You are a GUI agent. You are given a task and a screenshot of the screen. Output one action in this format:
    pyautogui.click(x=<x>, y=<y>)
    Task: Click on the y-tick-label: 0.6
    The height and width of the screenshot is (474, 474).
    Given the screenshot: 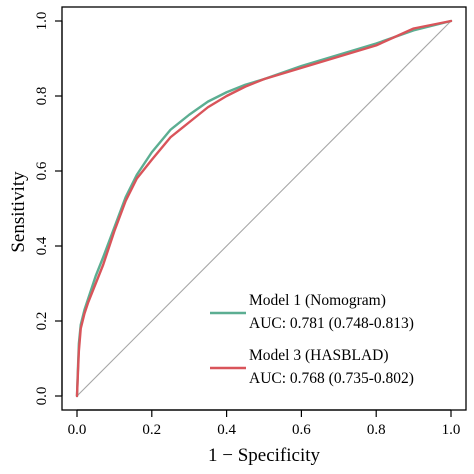 What is the action you would take?
    pyautogui.click(x=42, y=170)
    